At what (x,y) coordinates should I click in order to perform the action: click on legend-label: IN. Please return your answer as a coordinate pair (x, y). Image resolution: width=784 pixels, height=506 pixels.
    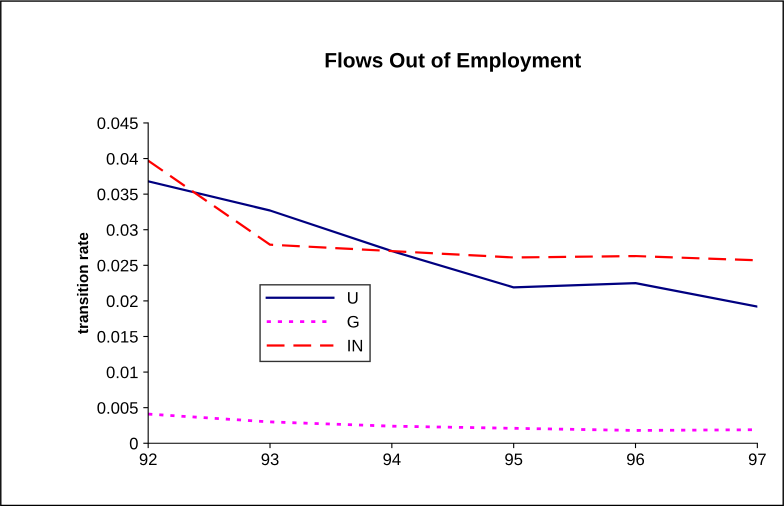
    Looking at the image, I should click on (355, 346).